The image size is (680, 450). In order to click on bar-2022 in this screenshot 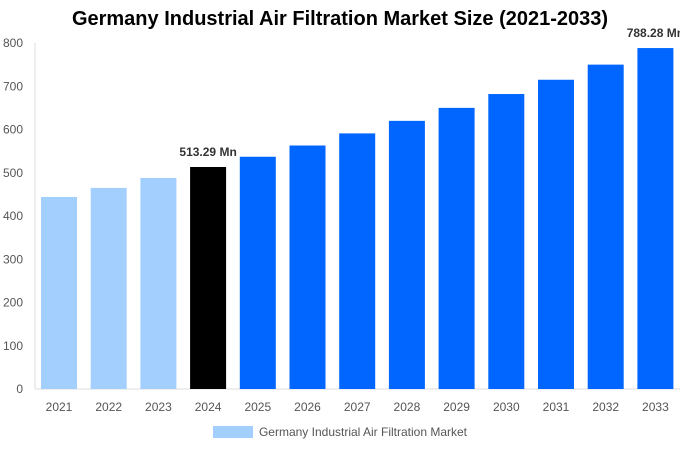, I will do `click(108, 288)`.